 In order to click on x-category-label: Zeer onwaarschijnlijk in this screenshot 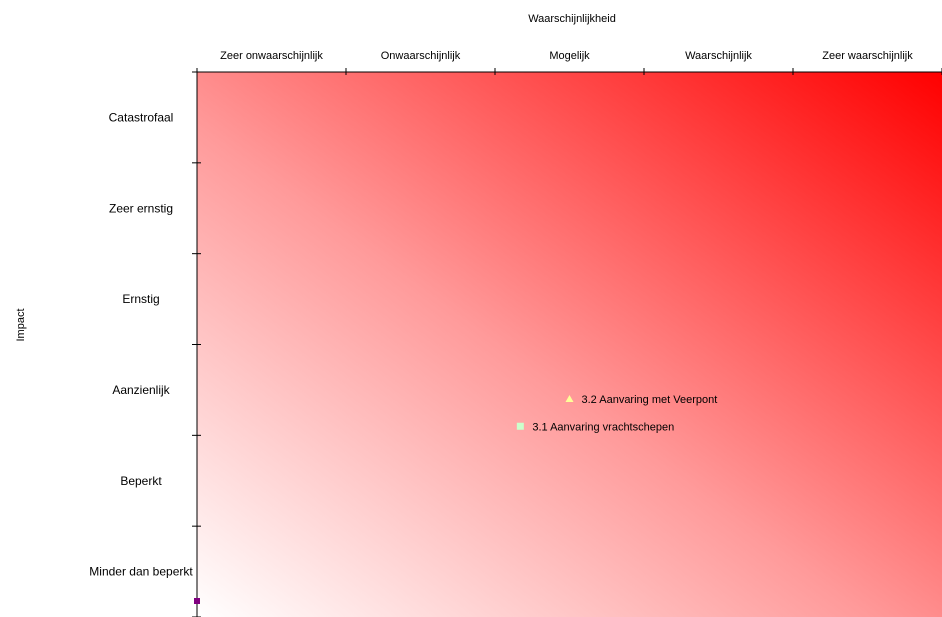, I will do `click(271, 56)`.